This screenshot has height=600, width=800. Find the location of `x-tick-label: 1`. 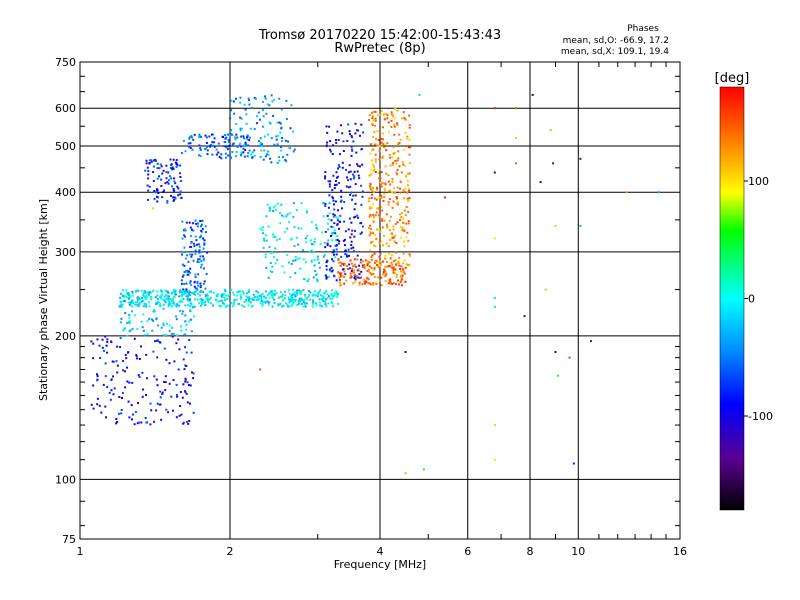

x-tick-label: 1 is located at coordinates (80, 551).